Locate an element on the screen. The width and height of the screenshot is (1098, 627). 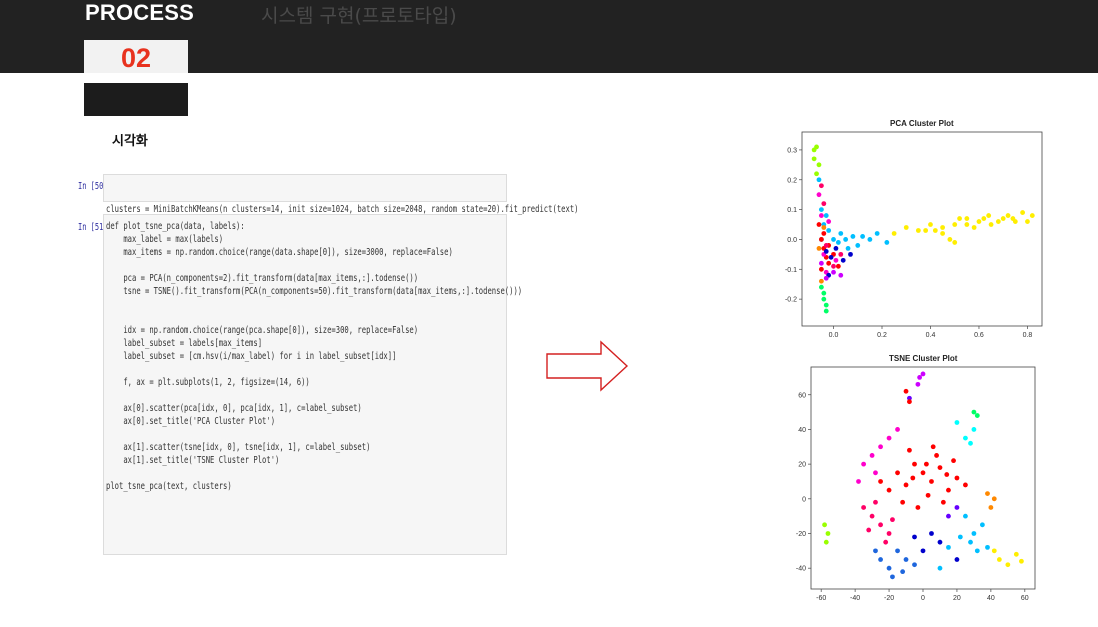
page-subtitle: 시스템 구현(프로토타입) is located at coordinates (359, 16).